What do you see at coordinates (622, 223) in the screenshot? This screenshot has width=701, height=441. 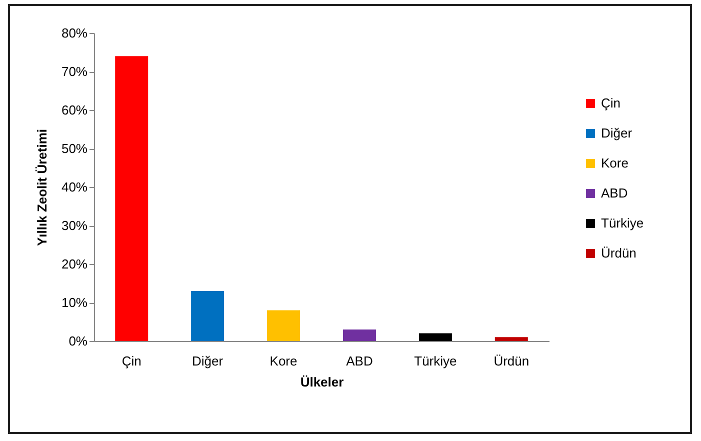 I see `legend-label: Türkiye` at bounding box center [622, 223].